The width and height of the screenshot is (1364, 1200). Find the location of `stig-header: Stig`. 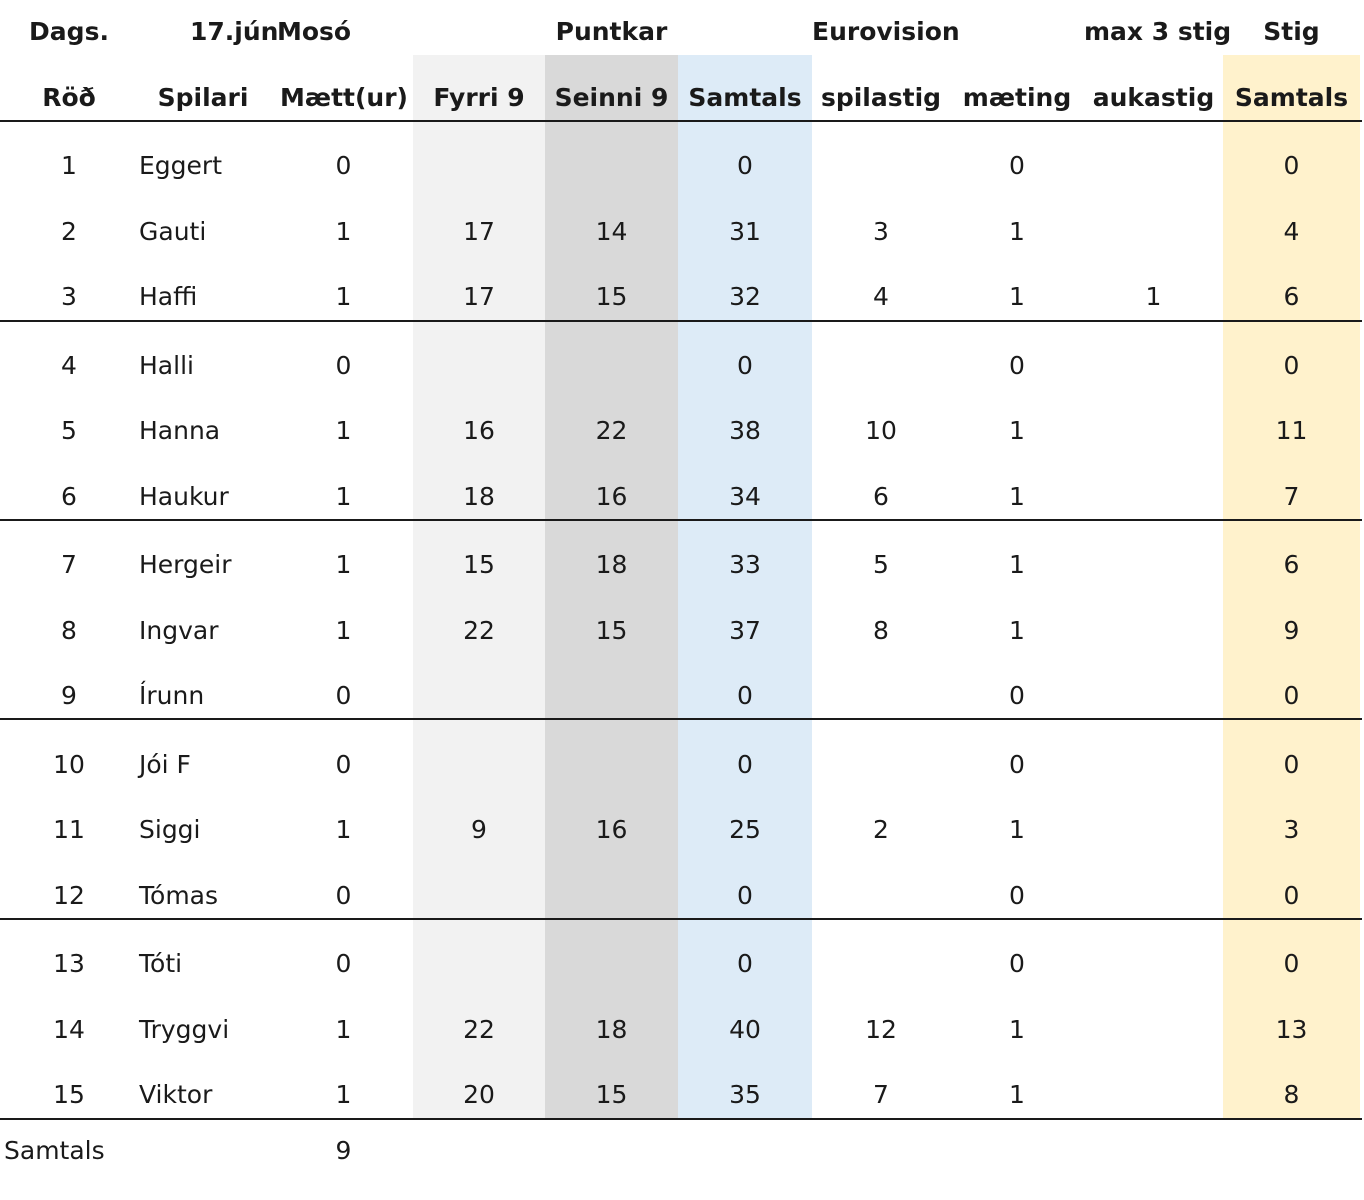

stig-header: Stig is located at coordinates (1291, 31).